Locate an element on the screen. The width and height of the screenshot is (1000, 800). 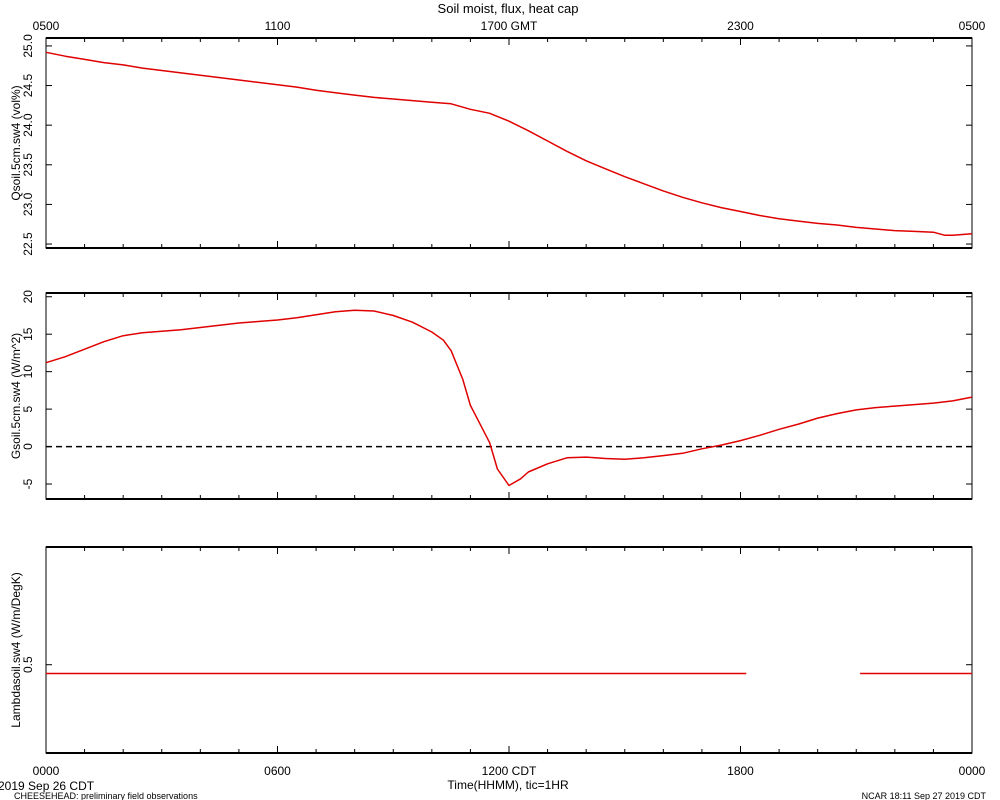
y-axis-label: Qsoil.5cm.sw4 (vol%) is located at coordinates (16, 142).